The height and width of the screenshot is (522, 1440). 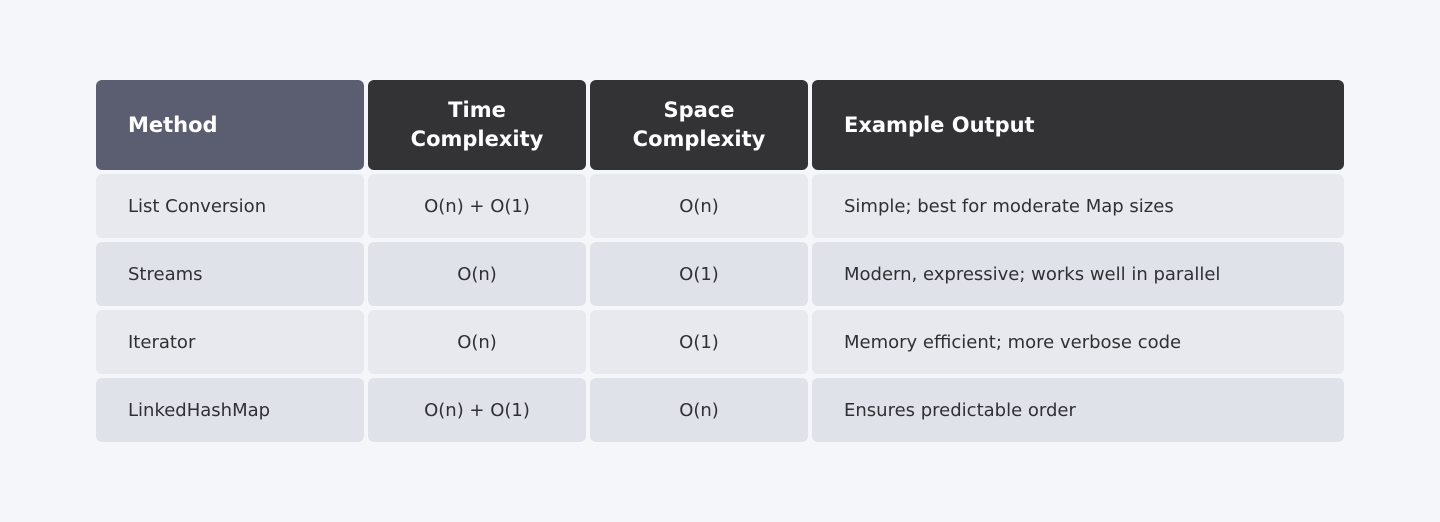 What do you see at coordinates (477, 125) in the screenshot?
I see `header-cell: Time Complexity` at bounding box center [477, 125].